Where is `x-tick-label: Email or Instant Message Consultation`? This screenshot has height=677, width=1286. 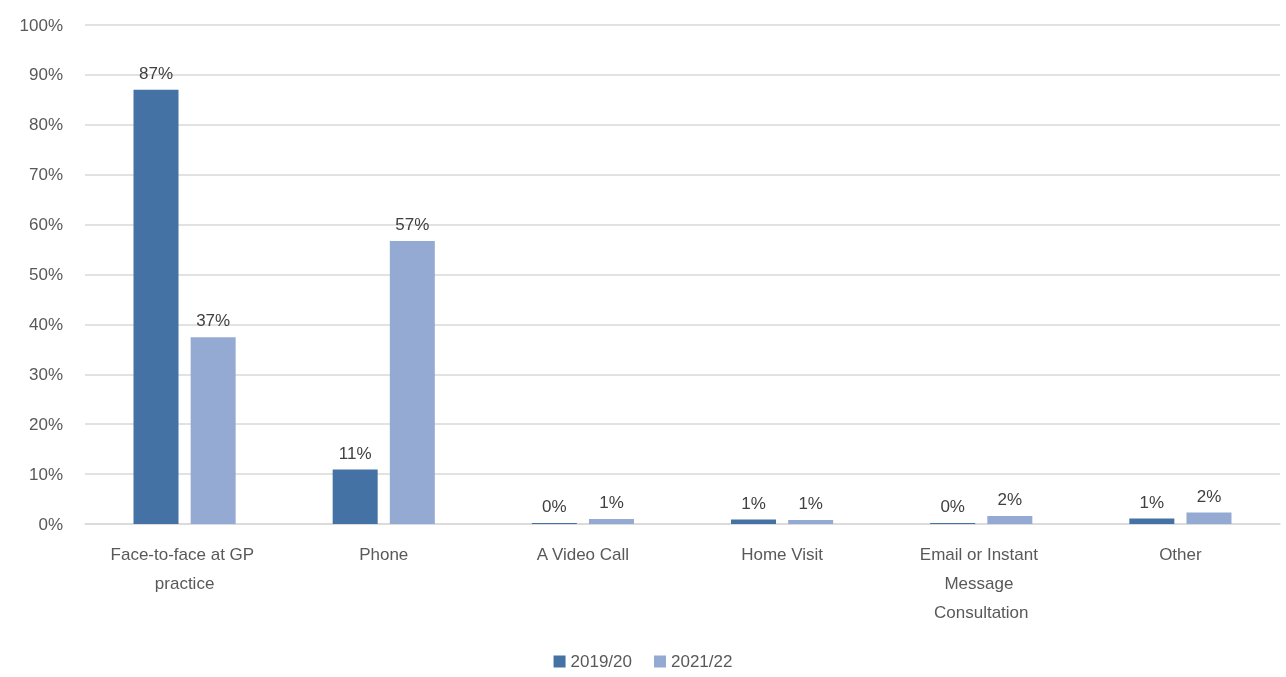
x-tick-label: Email or Instant Message Consultation is located at coordinates (981, 583).